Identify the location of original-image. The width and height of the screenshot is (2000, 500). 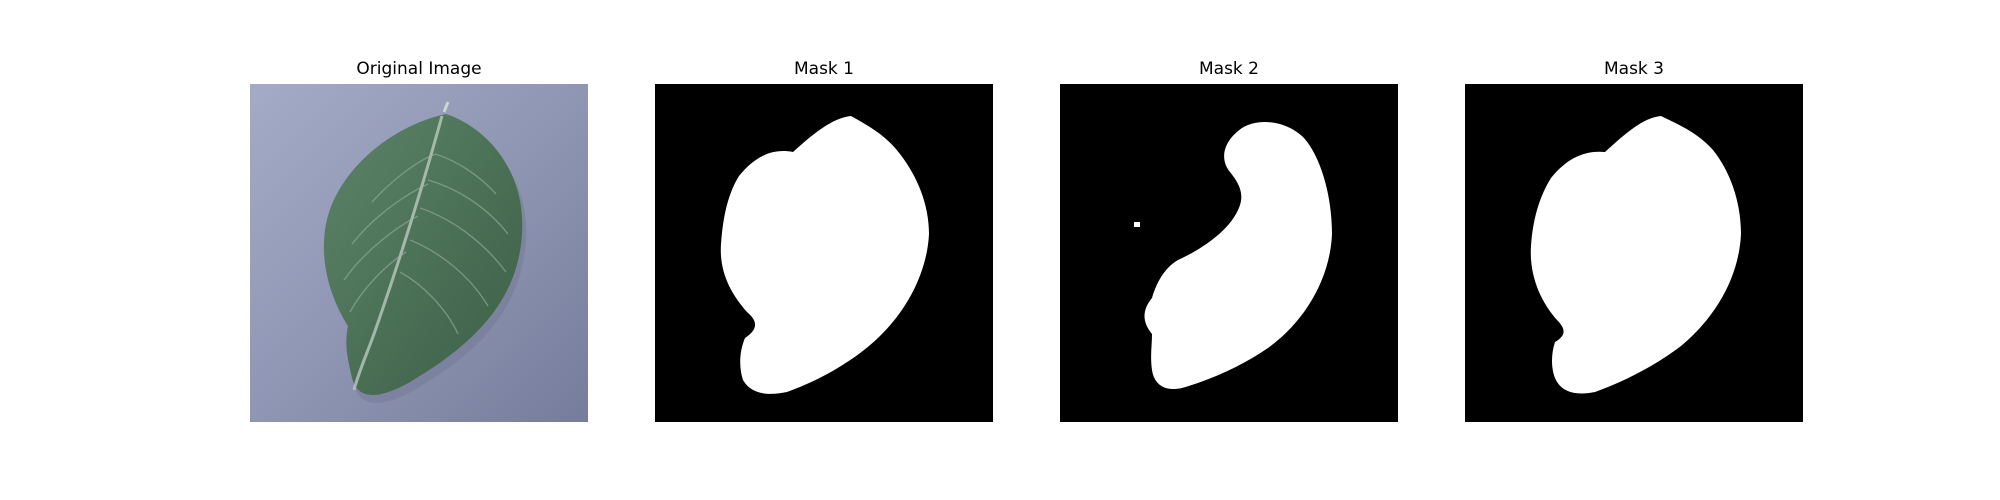
(419, 253).